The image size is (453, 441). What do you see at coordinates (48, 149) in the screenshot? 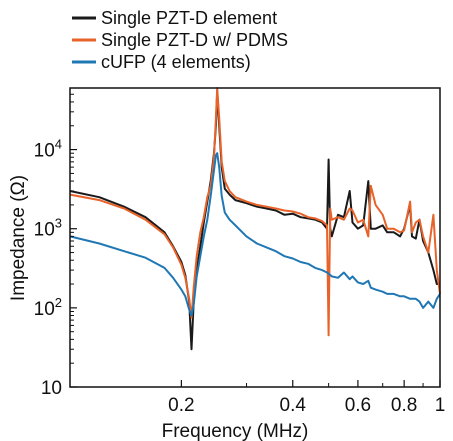
I see `y-tick-label: 10⁴` at bounding box center [48, 149].